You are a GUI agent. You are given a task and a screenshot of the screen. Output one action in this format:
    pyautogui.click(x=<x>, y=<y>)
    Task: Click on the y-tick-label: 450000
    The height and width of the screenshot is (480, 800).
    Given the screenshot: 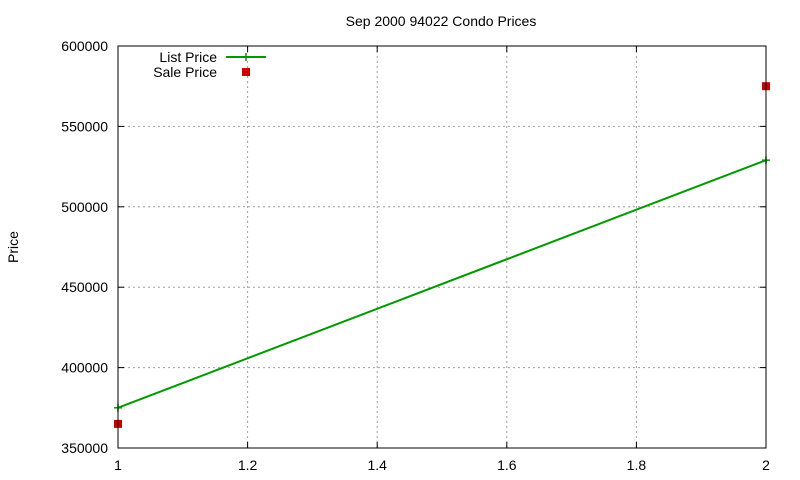 What is the action you would take?
    pyautogui.click(x=84, y=287)
    